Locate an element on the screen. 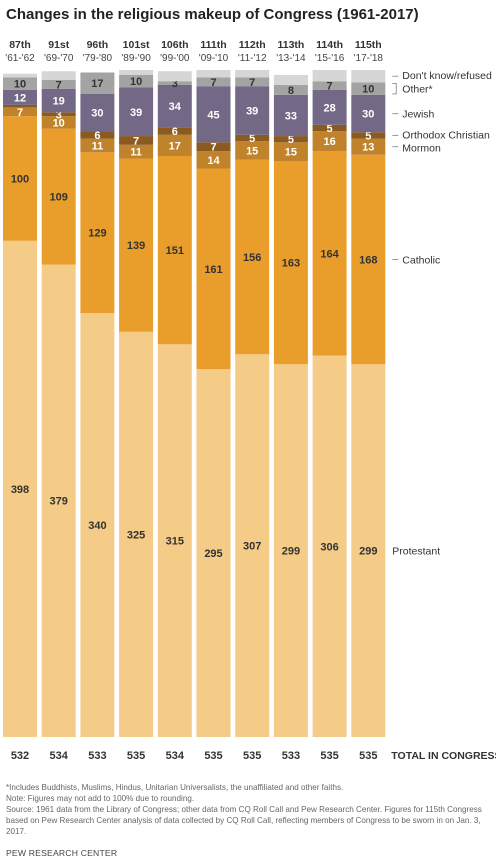 The width and height of the screenshot is (496, 868). data-label: 307 is located at coordinates (252, 547).